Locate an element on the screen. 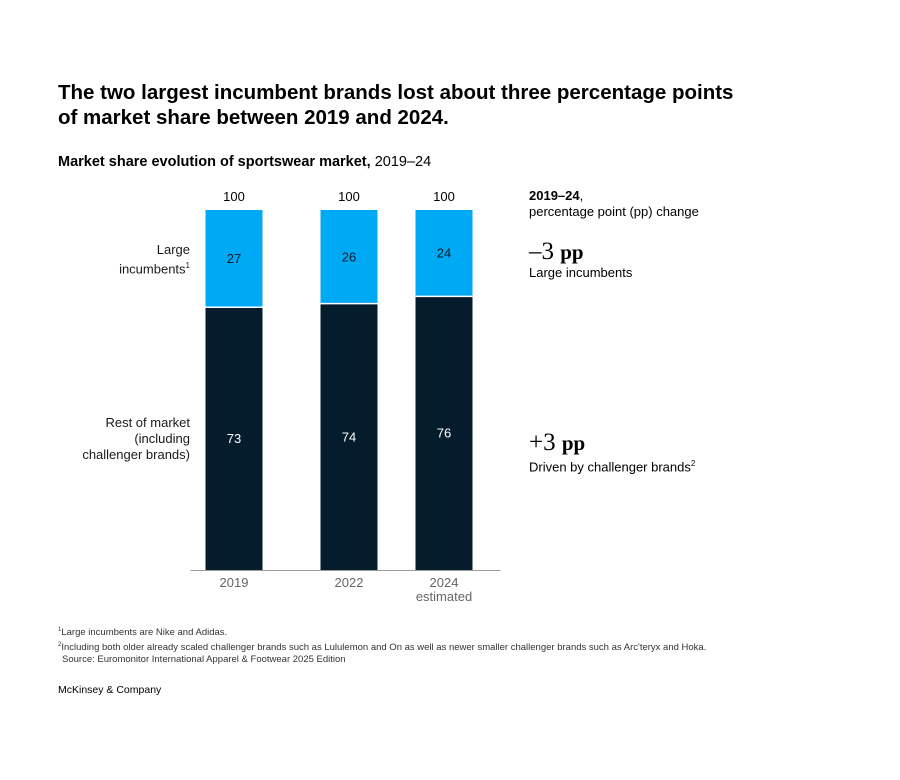  data-label-rest-2022: 74 is located at coordinates (349, 436).